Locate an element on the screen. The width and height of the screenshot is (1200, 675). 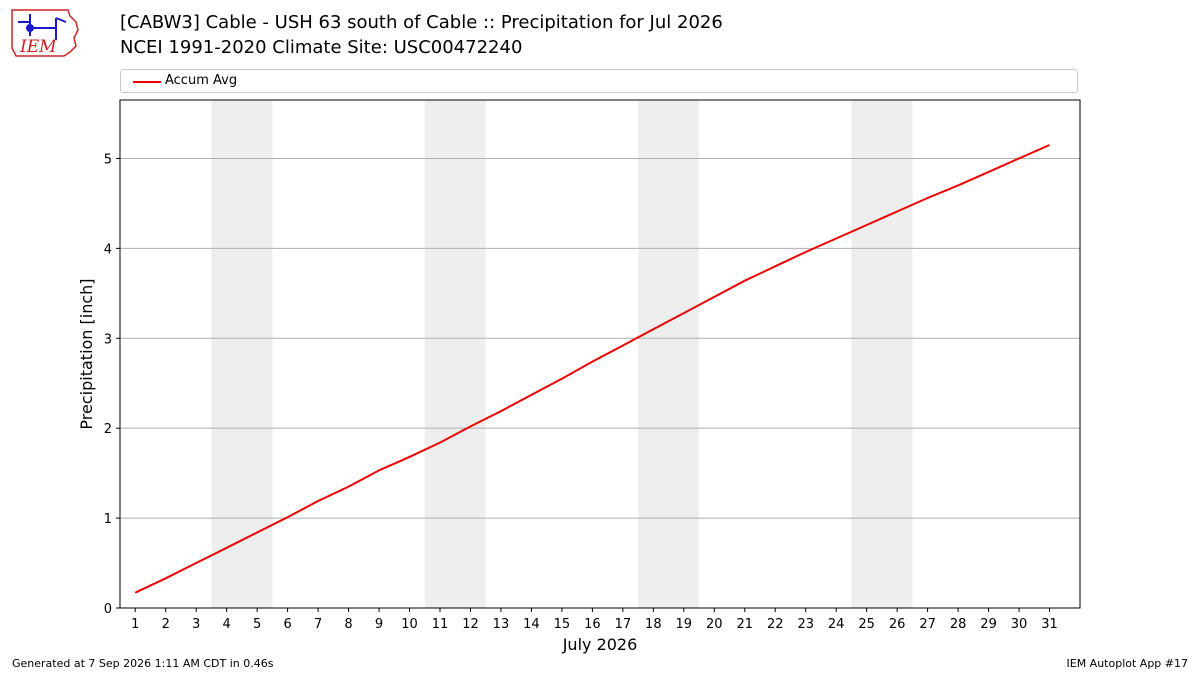
x-tick-label: 12 is located at coordinates (470, 624).